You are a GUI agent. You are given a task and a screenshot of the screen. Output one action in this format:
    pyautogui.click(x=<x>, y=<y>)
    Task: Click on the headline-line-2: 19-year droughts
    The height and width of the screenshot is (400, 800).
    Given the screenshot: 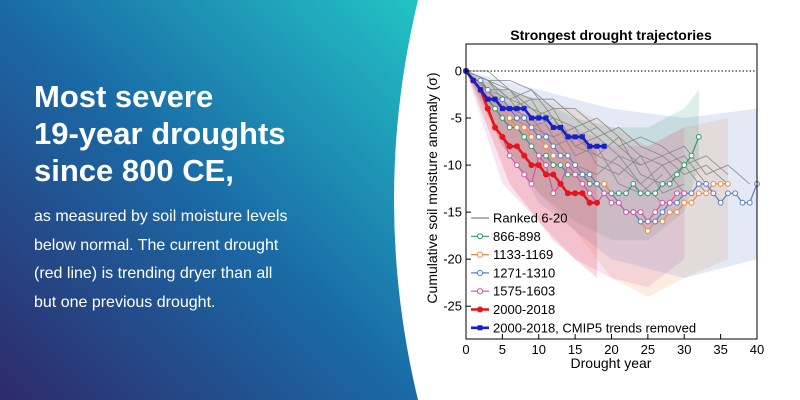 What is the action you would take?
    pyautogui.click(x=160, y=133)
    